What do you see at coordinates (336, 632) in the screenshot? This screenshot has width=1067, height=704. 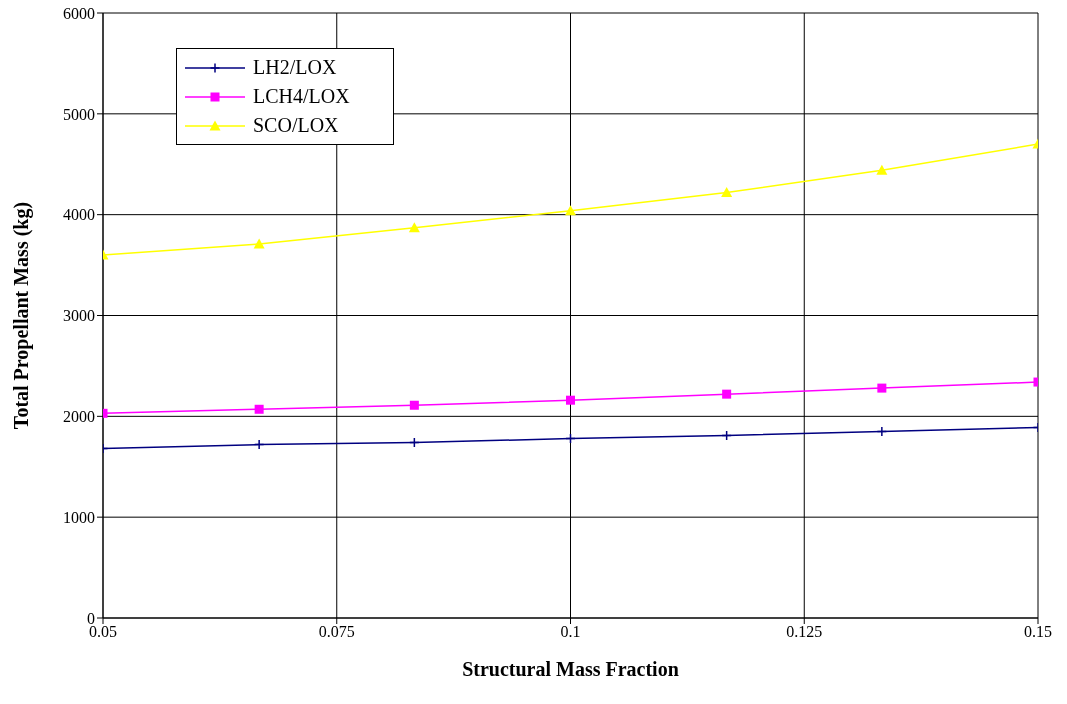 I see `x-tick-label: 0.075` at bounding box center [336, 632].